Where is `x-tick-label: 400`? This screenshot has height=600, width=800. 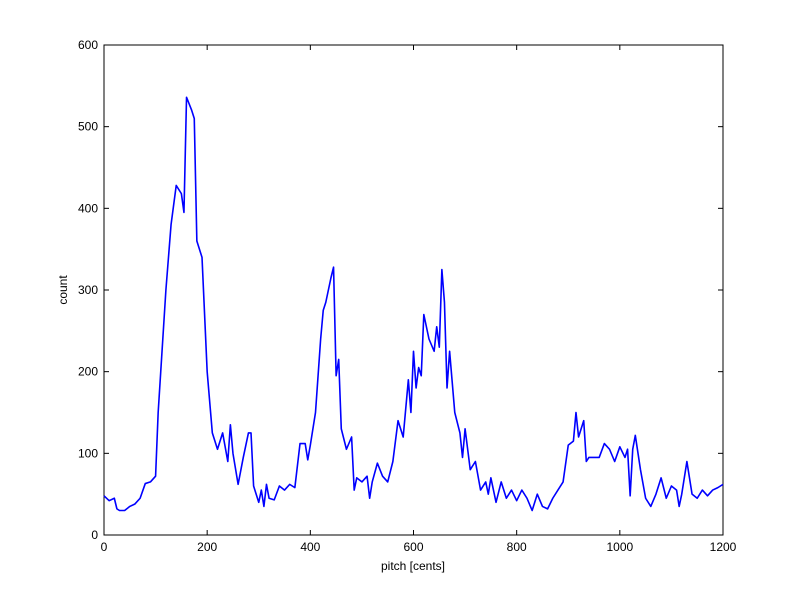 x-tick-label: 400 is located at coordinates (310, 547).